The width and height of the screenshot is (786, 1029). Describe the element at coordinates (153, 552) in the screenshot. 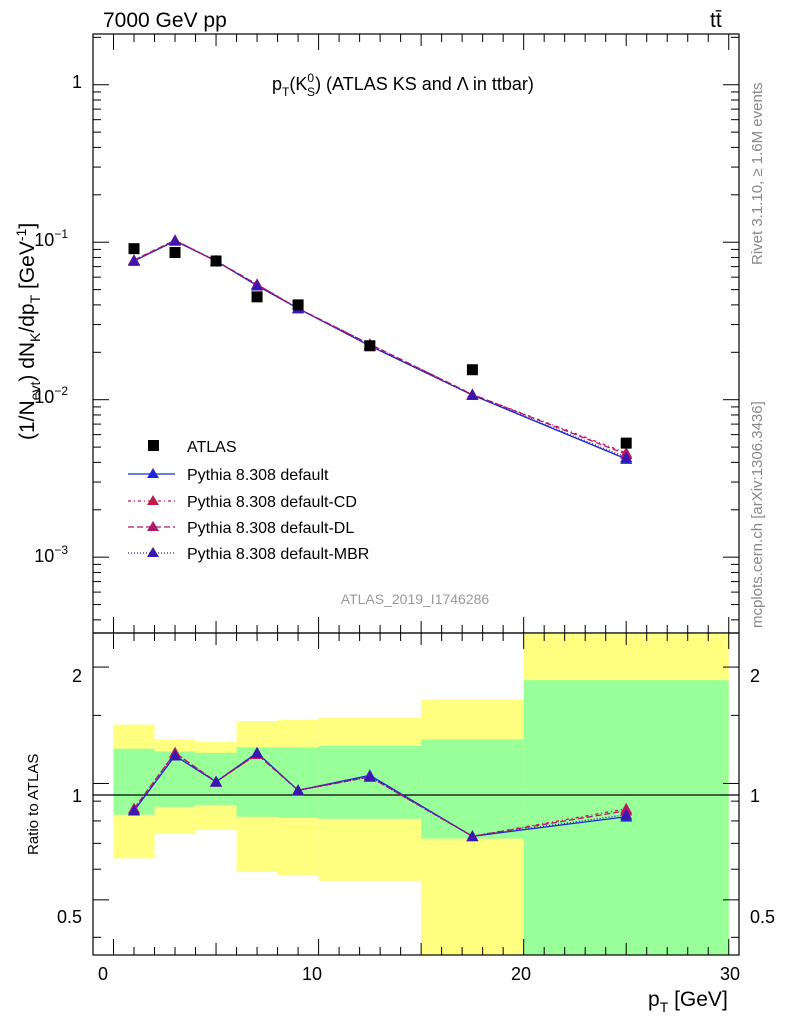

I see `legend-marker-mbr` at that location.